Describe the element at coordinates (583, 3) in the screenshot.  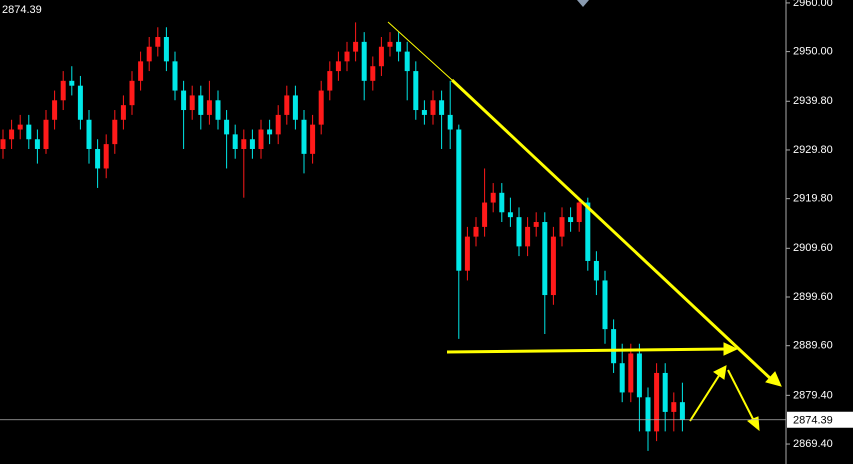
I see `period-marker` at that location.